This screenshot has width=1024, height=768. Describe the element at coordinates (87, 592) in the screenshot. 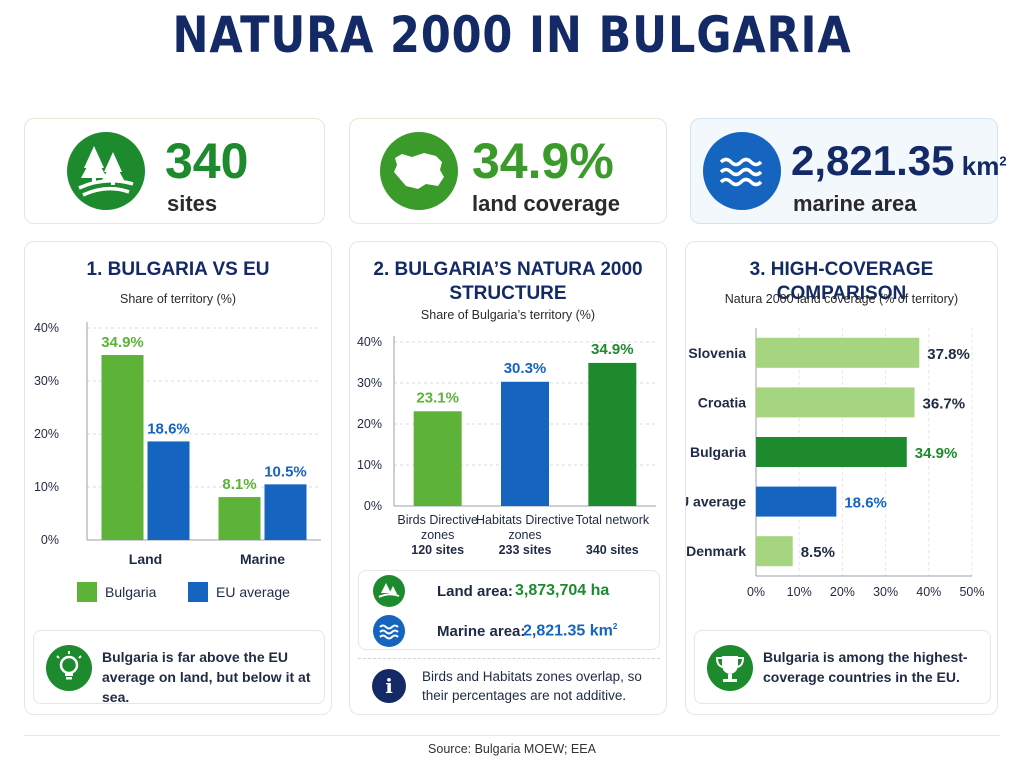

I see `legend-swatch-bulgaria` at that location.